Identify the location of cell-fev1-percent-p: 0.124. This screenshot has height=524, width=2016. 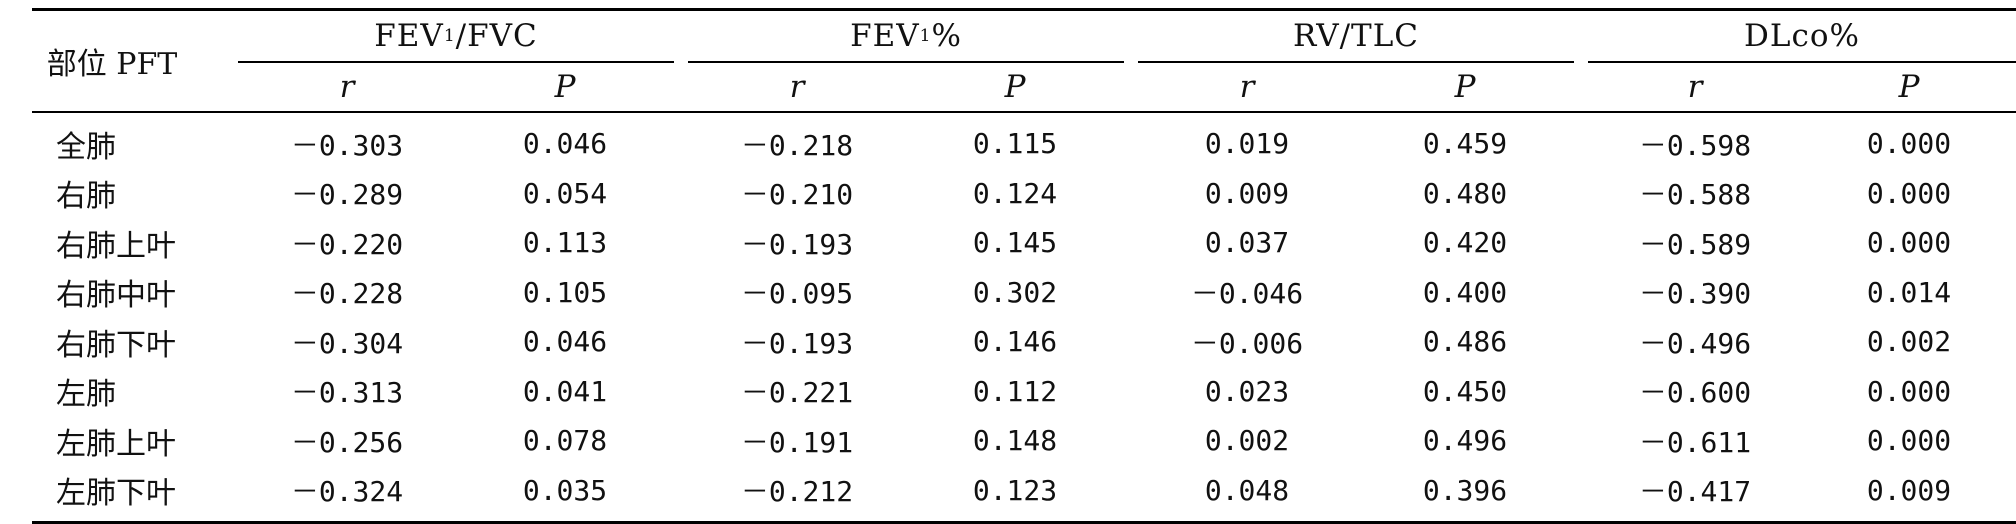
(1015, 193).